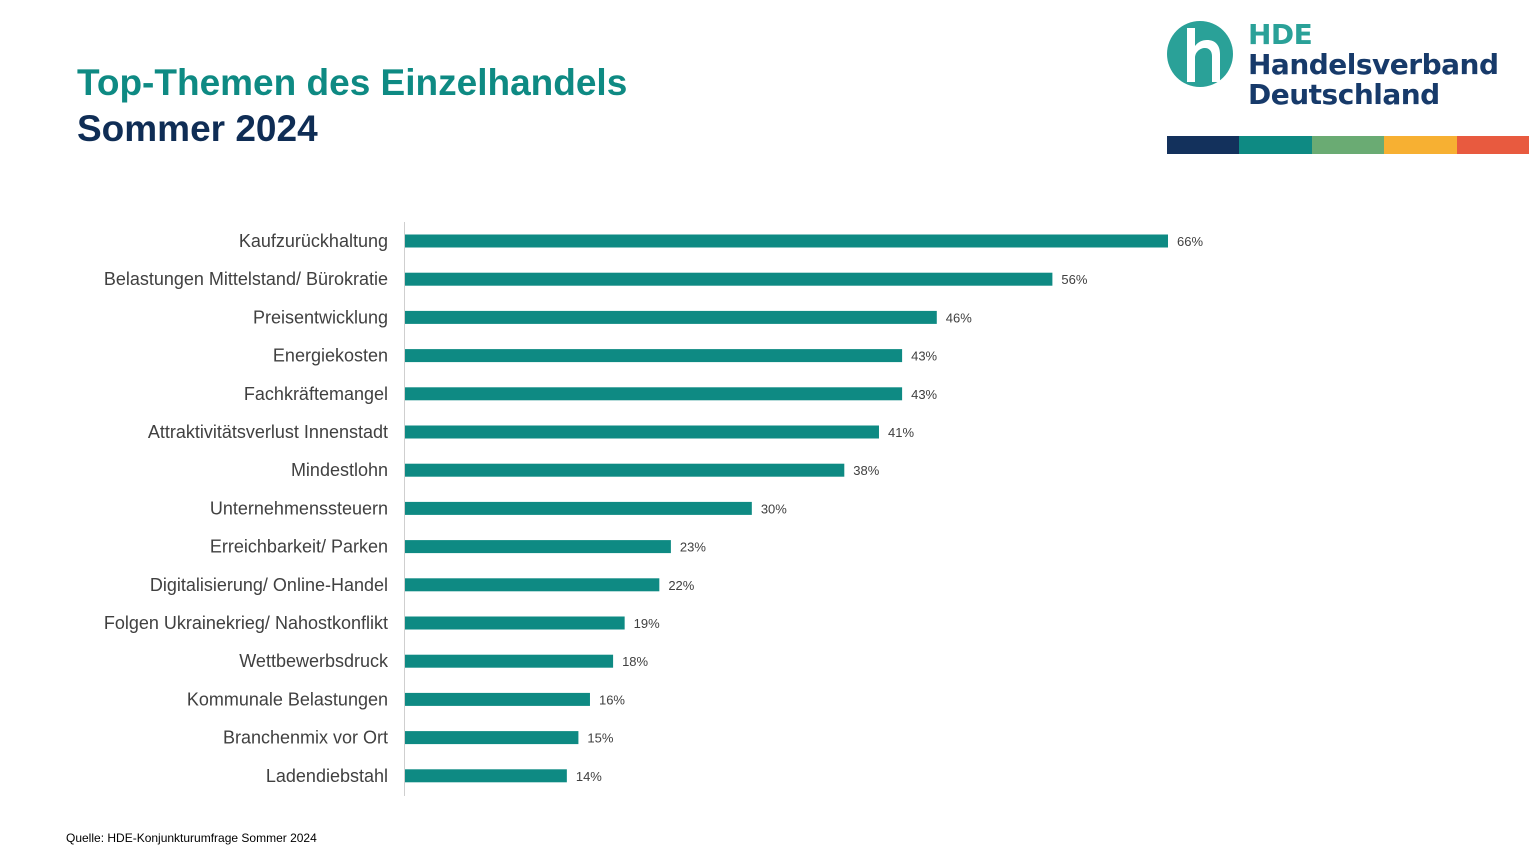  I want to click on data-label: 18%, so click(635, 661).